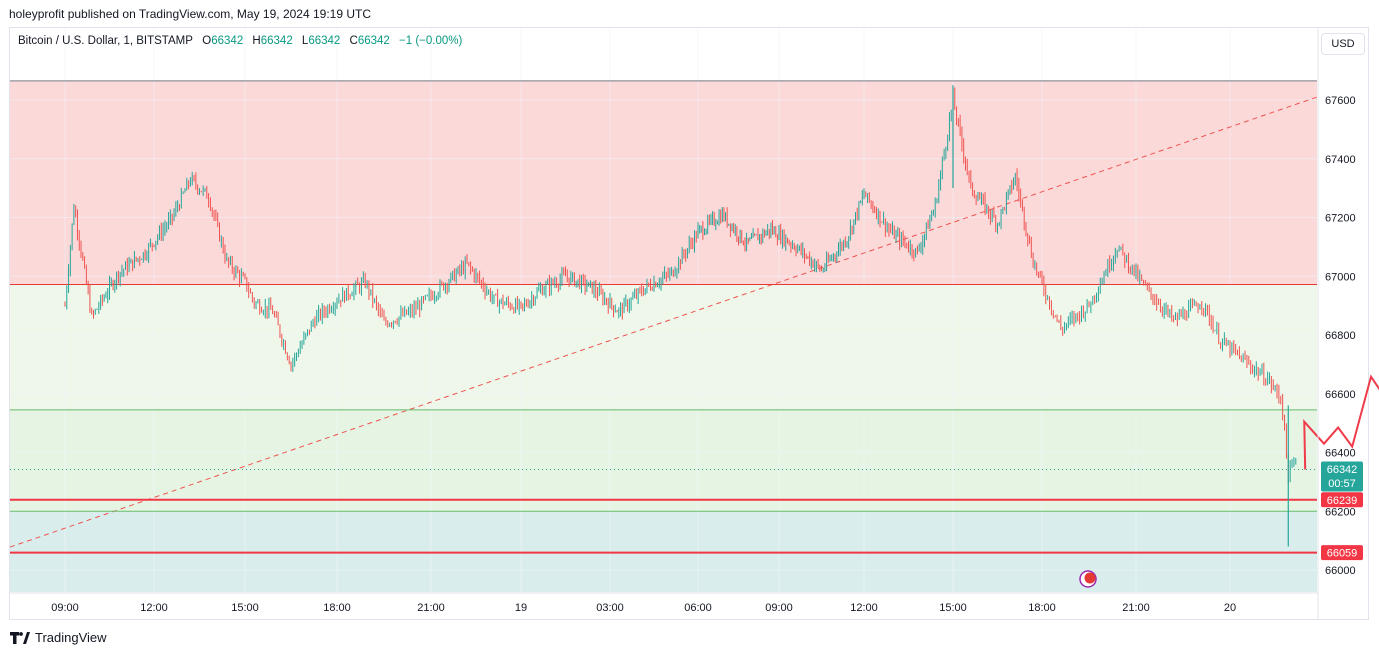 Image resolution: width=1379 pixels, height=656 pixels. What do you see at coordinates (71, 637) in the screenshot?
I see `footer-brand-label: TradingView` at bounding box center [71, 637].